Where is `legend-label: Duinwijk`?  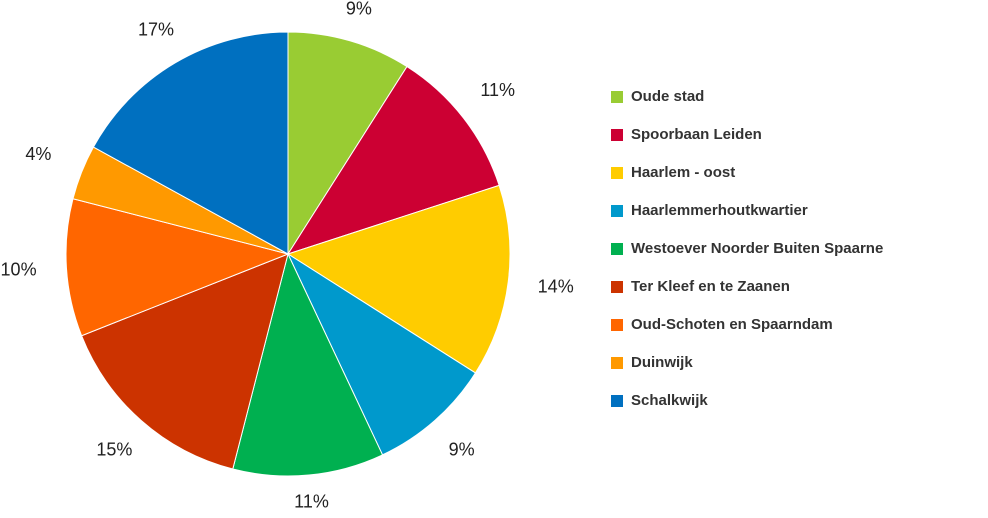 legend-label: Duinwijk is located at coordinates (662, 362).